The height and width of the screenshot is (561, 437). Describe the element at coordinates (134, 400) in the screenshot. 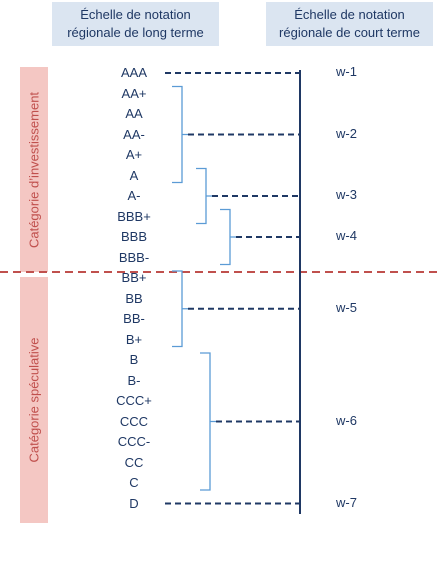

I see `long-term-rating: CCC+` at that location.